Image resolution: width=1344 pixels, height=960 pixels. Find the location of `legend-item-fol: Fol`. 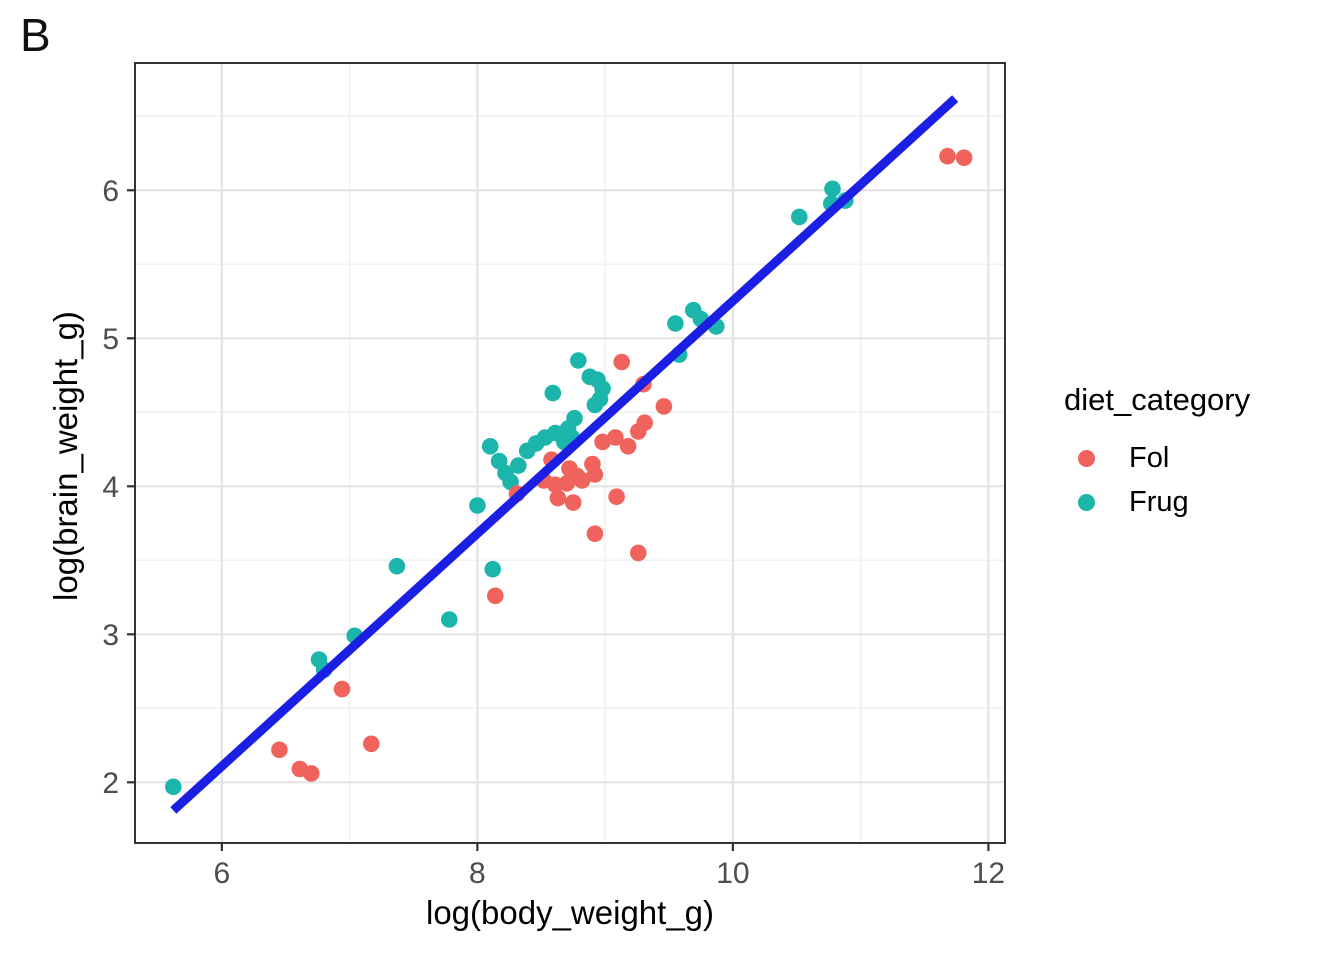

legend-item-fol: Fol is located at coordinates (1153, 458).